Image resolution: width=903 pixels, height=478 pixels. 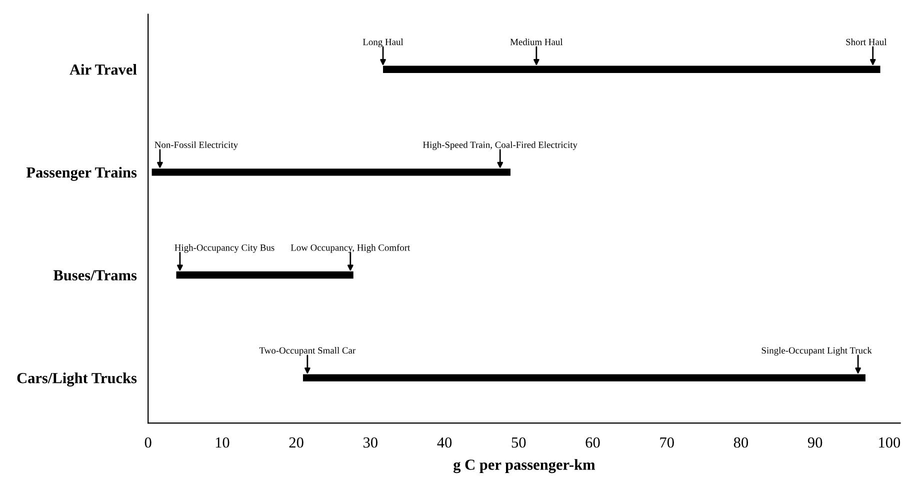 What do you see at coordinates (667, 442) in the screenshot?
I see `x-tick-label: 70` at bounding box center [667, 442].